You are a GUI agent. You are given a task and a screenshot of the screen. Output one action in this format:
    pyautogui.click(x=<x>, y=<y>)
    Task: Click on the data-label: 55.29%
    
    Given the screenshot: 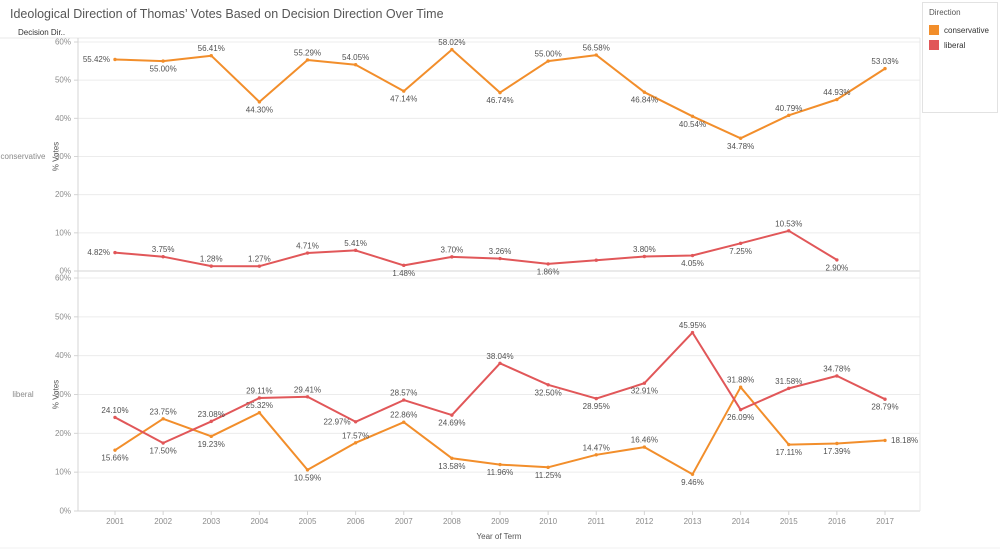 What is the action you would take?
    pyautogui.click(x=307, y=52)
    